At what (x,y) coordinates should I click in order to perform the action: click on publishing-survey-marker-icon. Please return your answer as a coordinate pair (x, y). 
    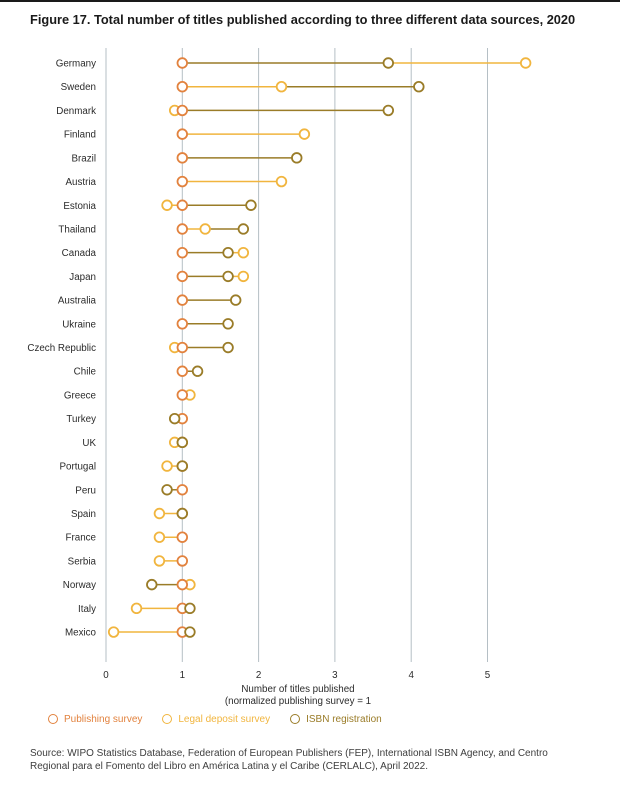
    Looking at the image, I should click on (53, 719).